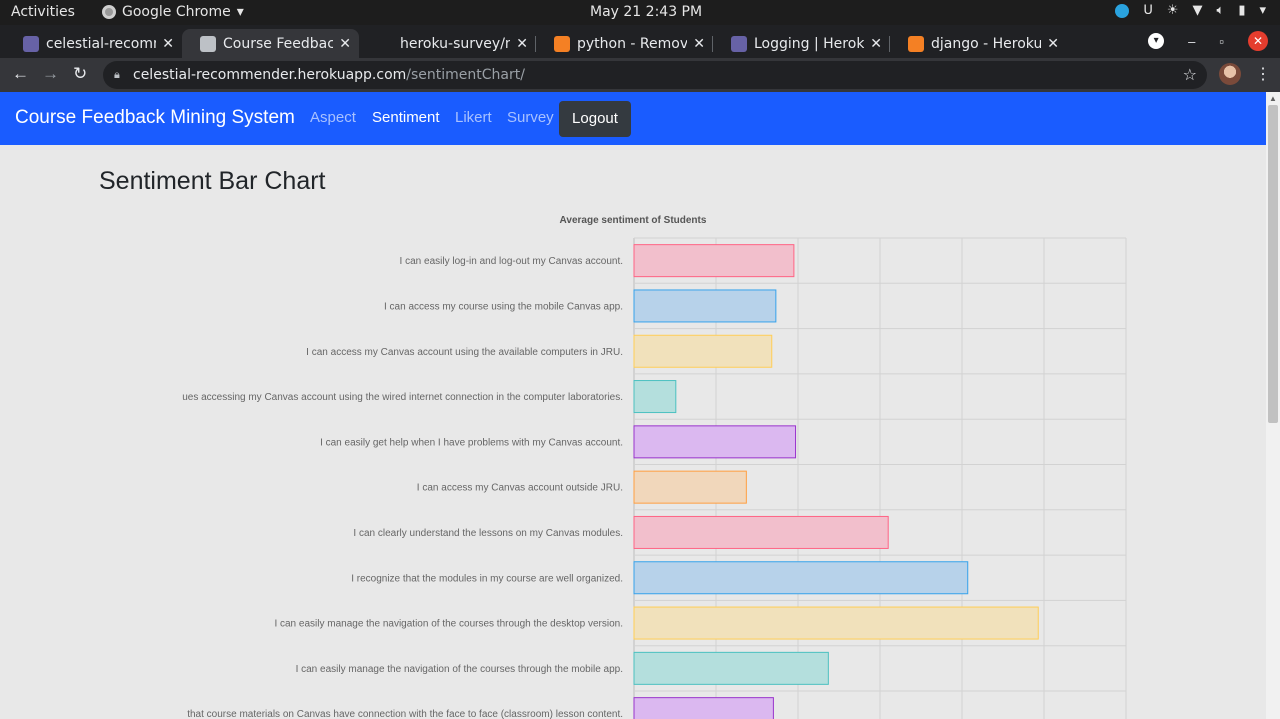 The width and height of the screenshot is (1280, 719). What do you see at coordinates (595, 119) in the screenshot?
I see `logout-button: Logout` at bounding box center [595, 119].